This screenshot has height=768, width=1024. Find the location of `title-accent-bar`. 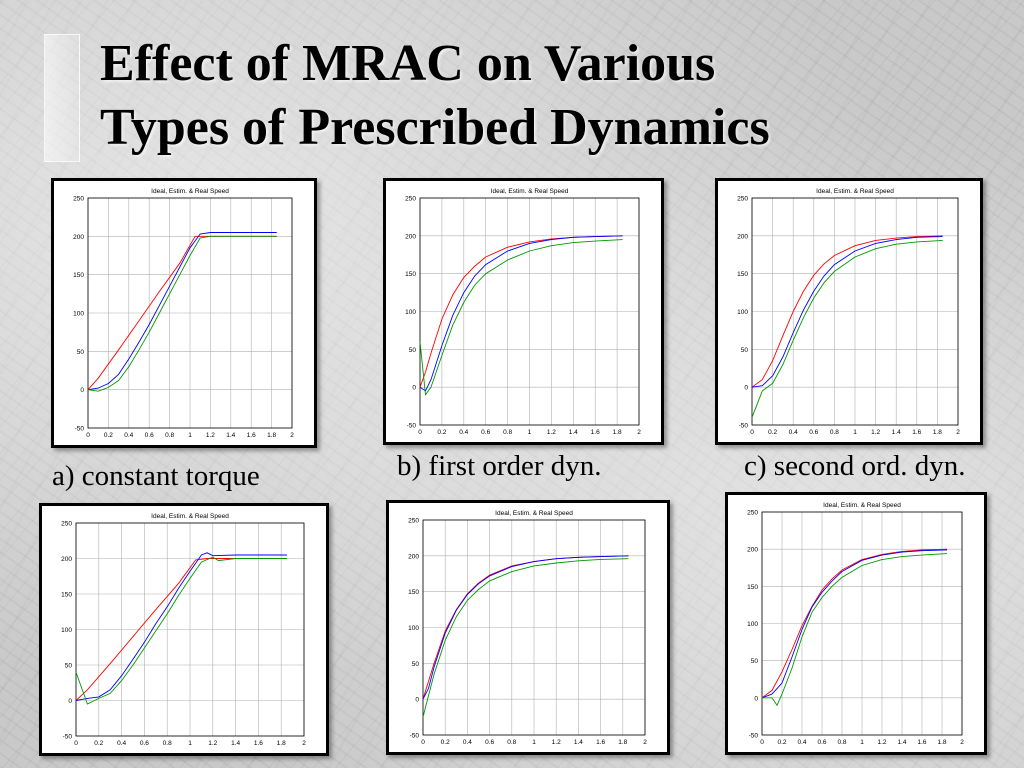

title-accent-bar is located at coordinates (62, 98).